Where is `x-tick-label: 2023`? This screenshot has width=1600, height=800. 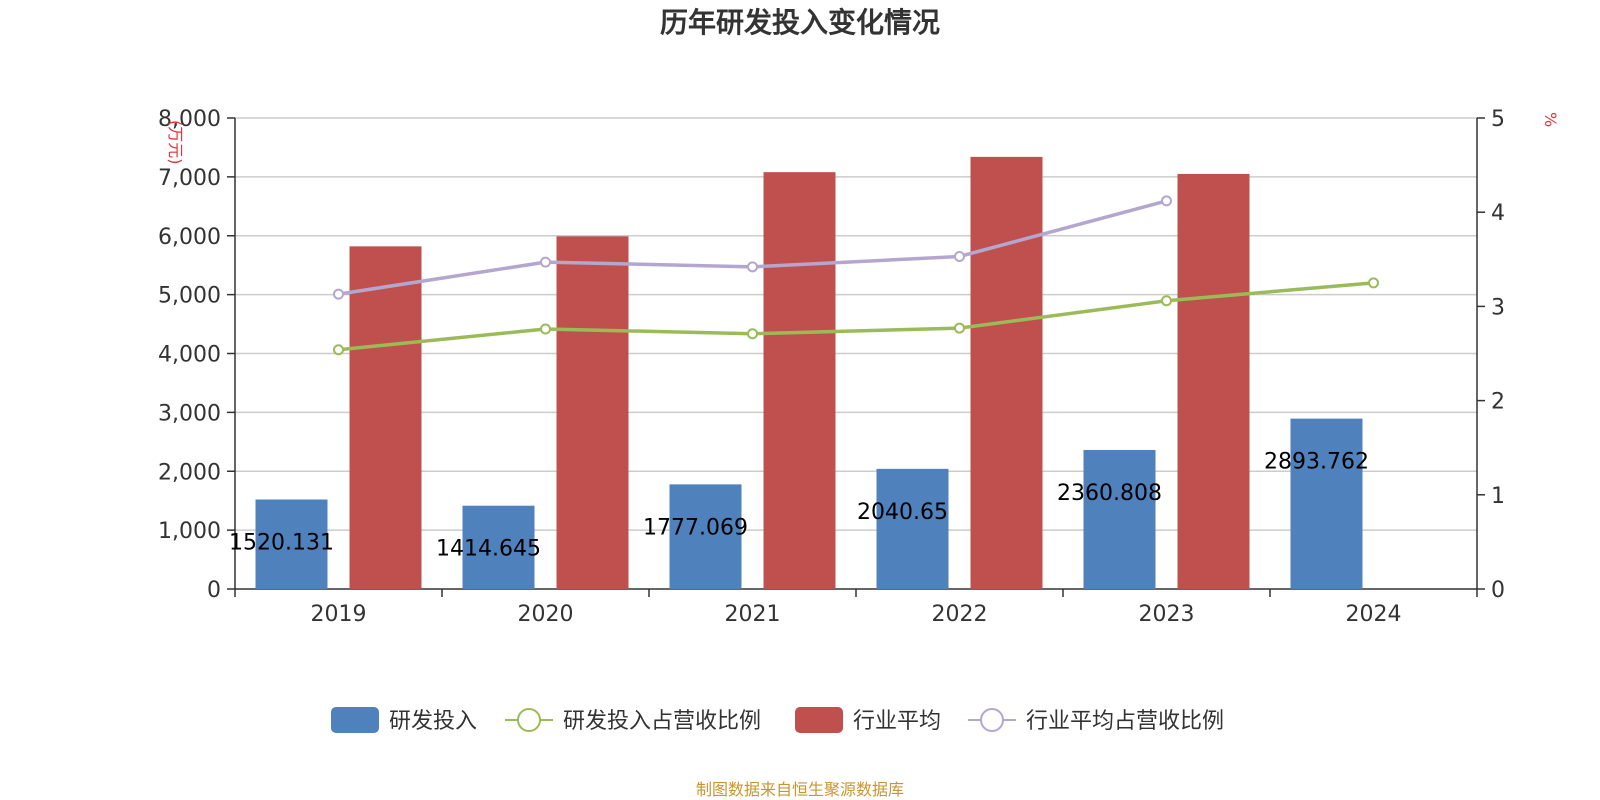
x-tick-label: 2023 is located at coordinates (1167, 614).